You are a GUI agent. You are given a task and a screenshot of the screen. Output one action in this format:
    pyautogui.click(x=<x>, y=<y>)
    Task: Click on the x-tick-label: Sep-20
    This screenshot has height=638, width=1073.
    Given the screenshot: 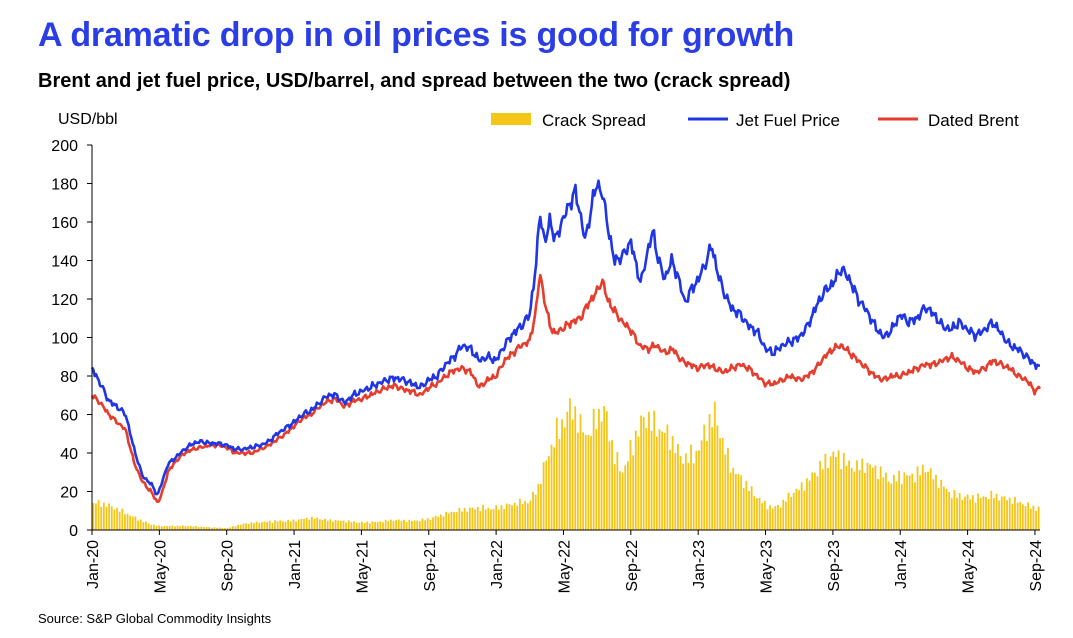 What is the action you would take?
    pyautogui.click(x=228, y=566)
    